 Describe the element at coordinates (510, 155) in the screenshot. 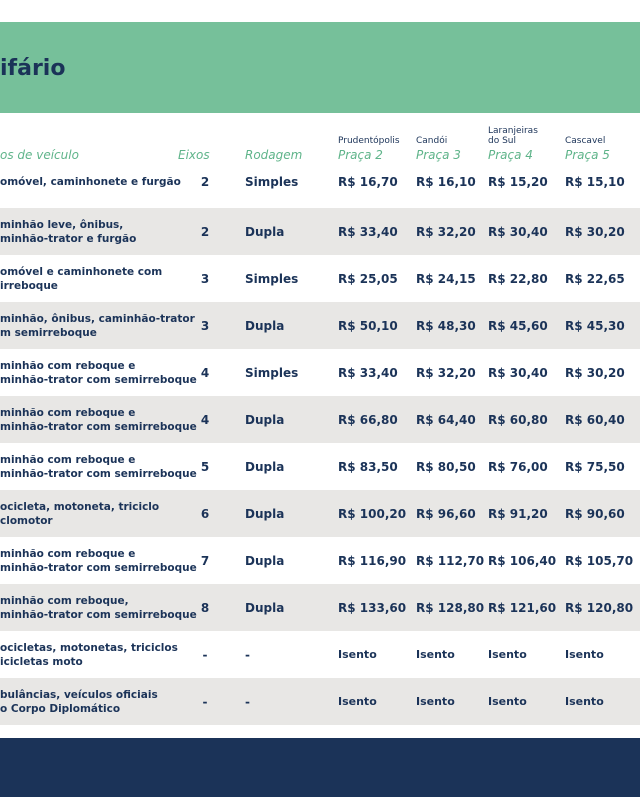

I see `plaza-label: Praça 4` at that location.